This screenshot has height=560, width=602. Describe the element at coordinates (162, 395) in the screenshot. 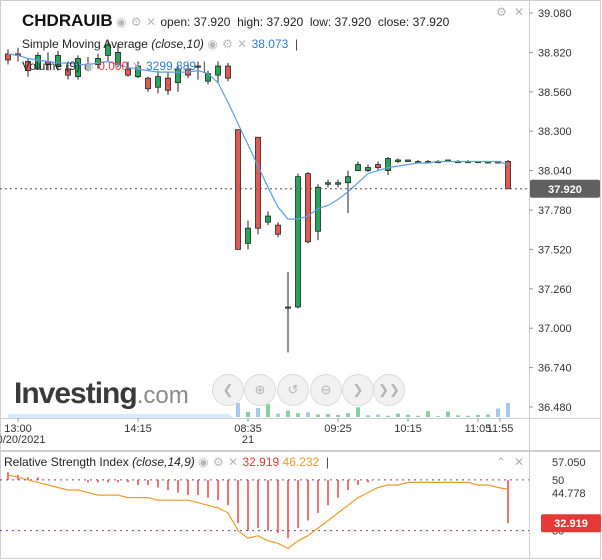

I see `logo-suffix: .com` at that location.